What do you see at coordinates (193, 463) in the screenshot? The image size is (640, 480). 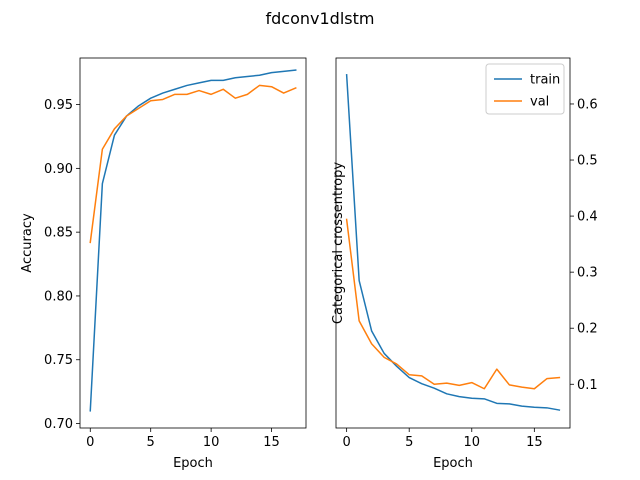 I see `acc-x-axis-label: Epoch` at bounding box center [193, 463].